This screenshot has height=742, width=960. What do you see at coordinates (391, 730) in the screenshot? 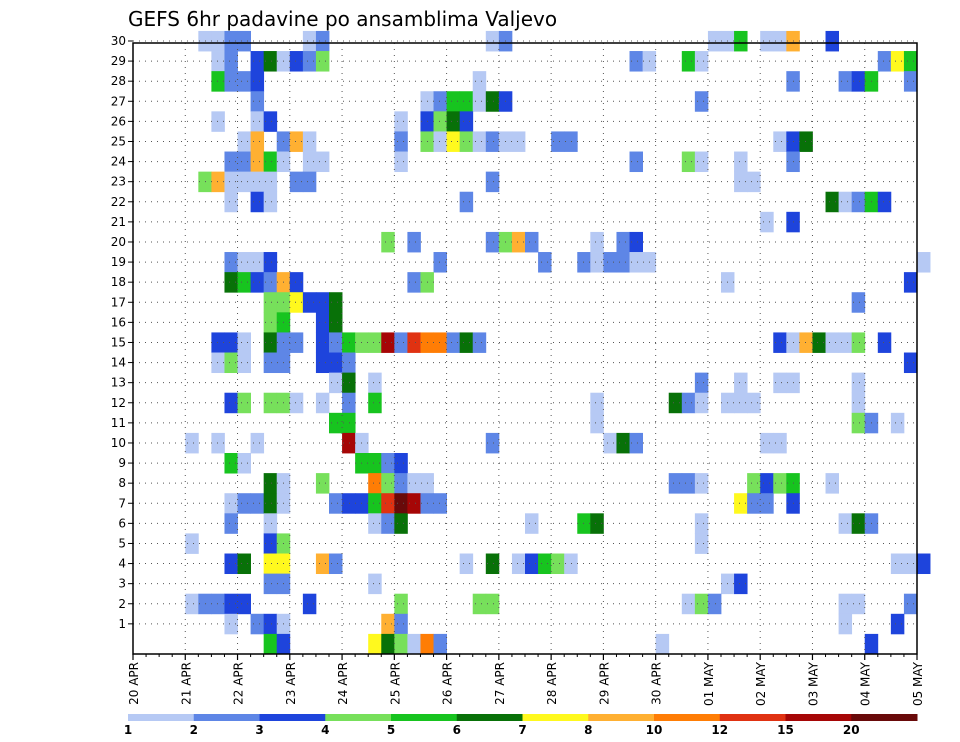
I see `colorbar-label: 5` at bounding box center [391, 730].